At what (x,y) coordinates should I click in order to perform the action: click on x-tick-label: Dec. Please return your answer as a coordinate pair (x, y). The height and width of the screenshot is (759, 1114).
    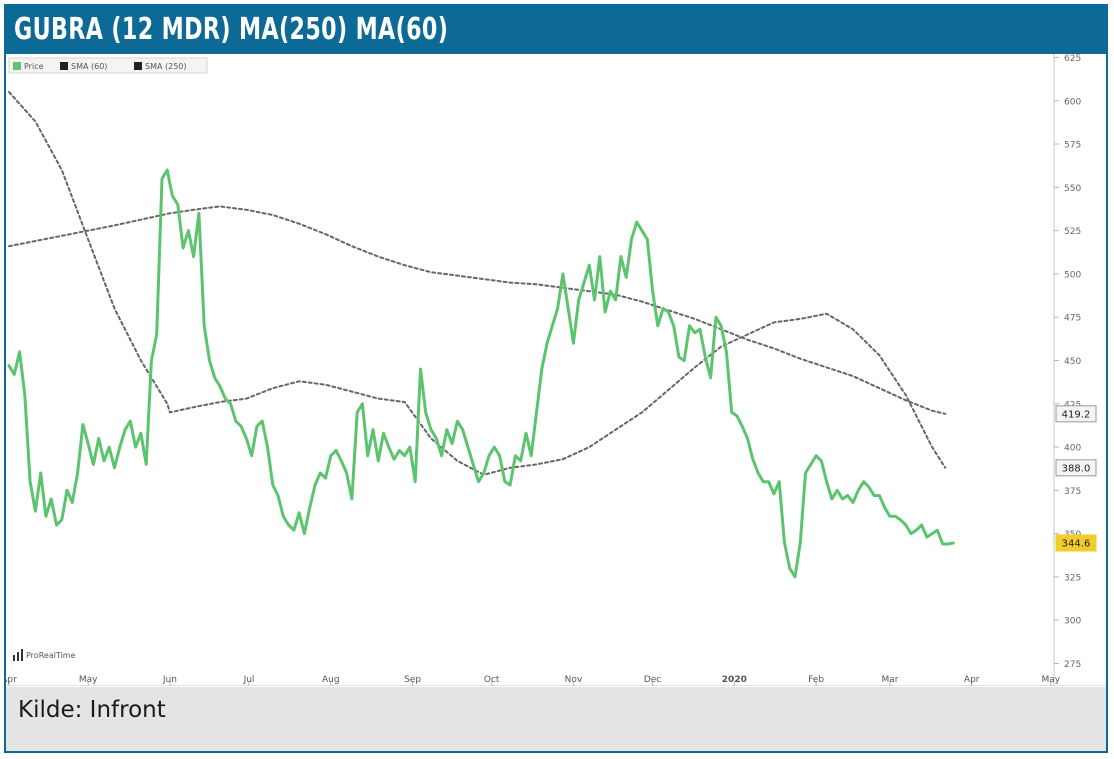
    Looking at the image, I should click on (652, 680).